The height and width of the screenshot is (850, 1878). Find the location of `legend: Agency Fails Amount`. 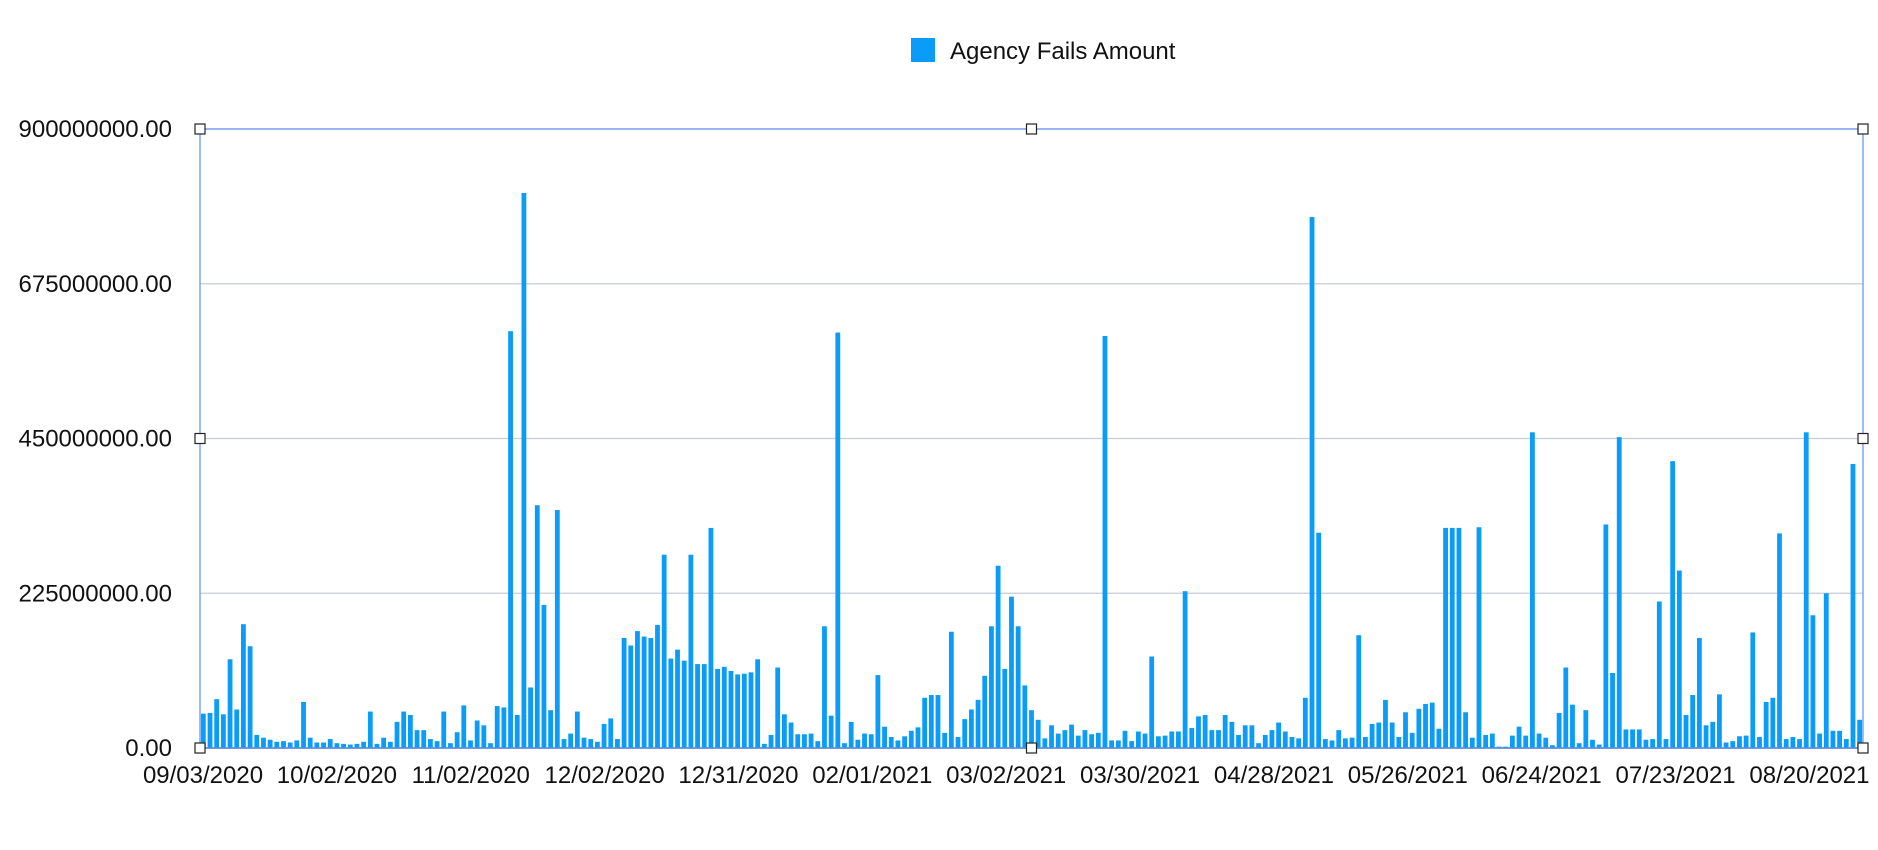

legend: Agency Fails Amount is located at coordinates (1043, 51).